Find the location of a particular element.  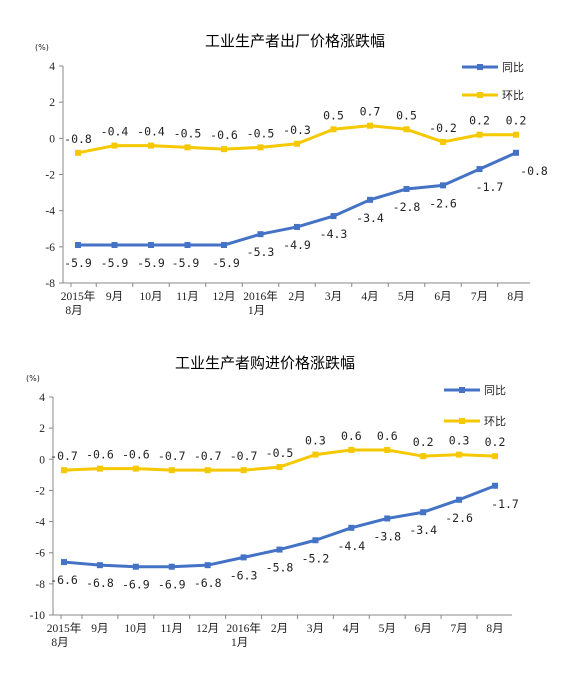

y-tick-label: -2 is located at coordinates (50, 176).